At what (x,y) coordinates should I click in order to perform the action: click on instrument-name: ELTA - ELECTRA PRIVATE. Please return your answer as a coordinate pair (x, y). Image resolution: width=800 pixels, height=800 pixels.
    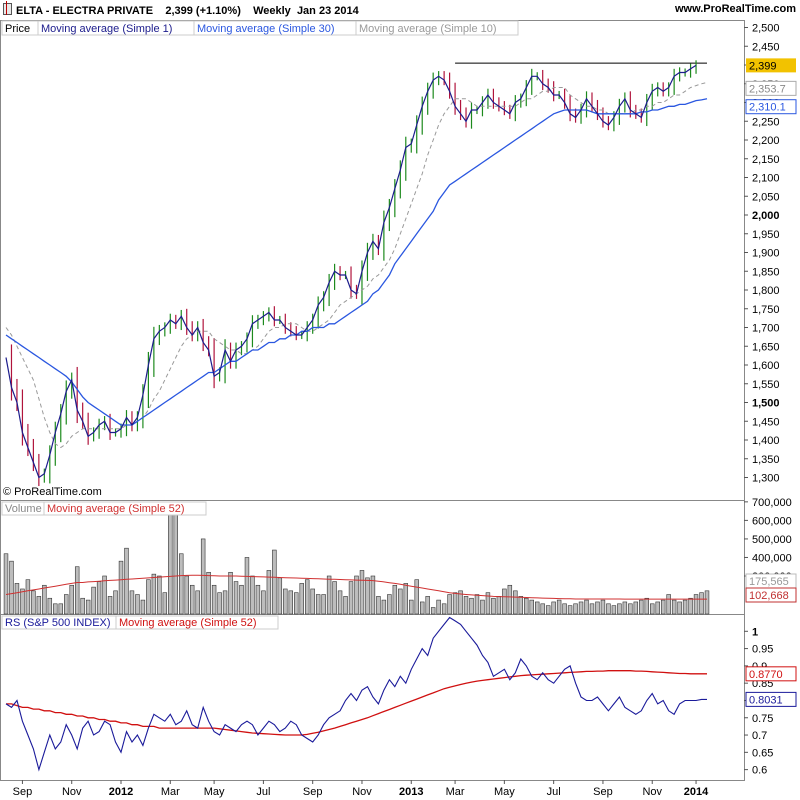
    Looking at the image, I should click on (85, 11).